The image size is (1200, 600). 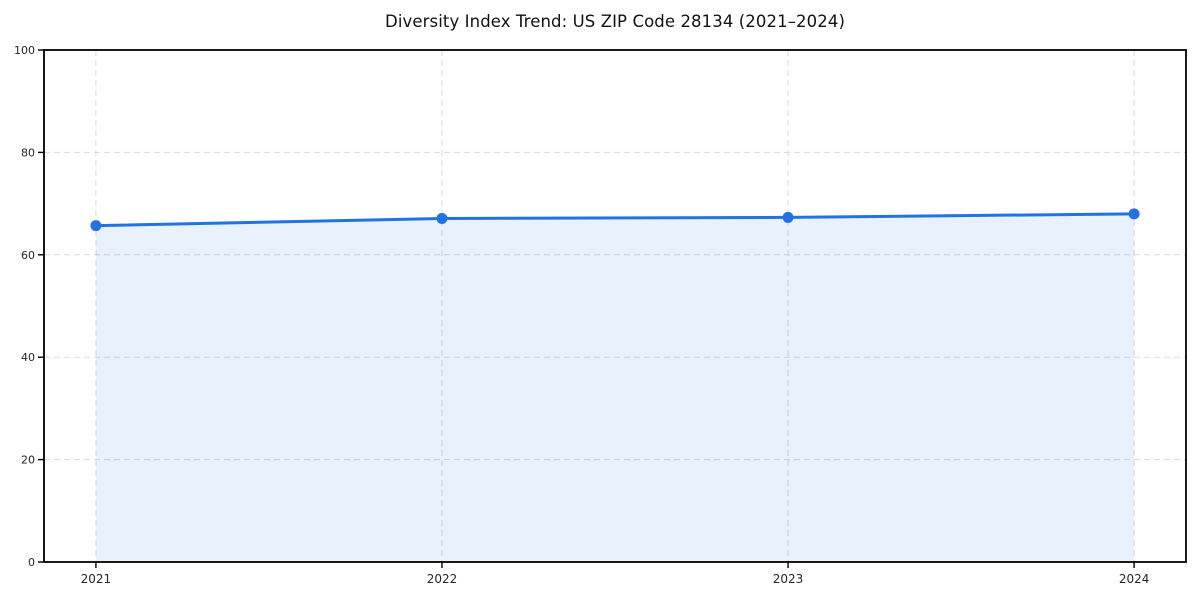 I want to click on y-tick-label: 40, so click(x=28, y=357).